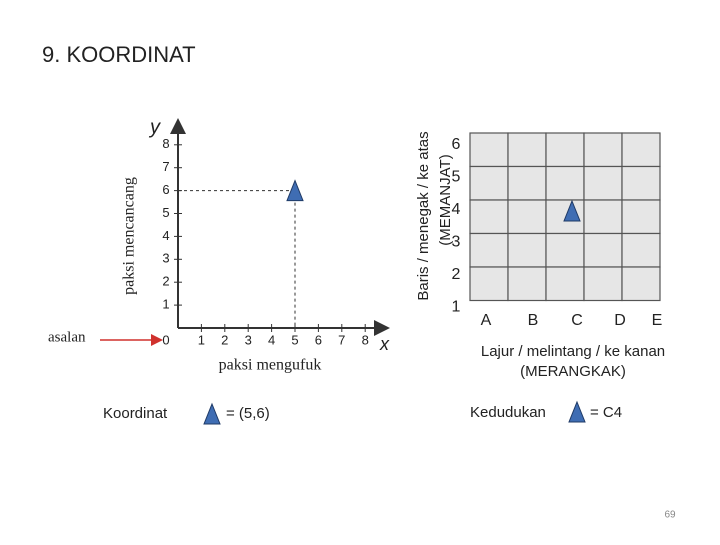 This screenshot has width=720, height=545. I want to click on x-tick-label: 7, so click(341, 339).